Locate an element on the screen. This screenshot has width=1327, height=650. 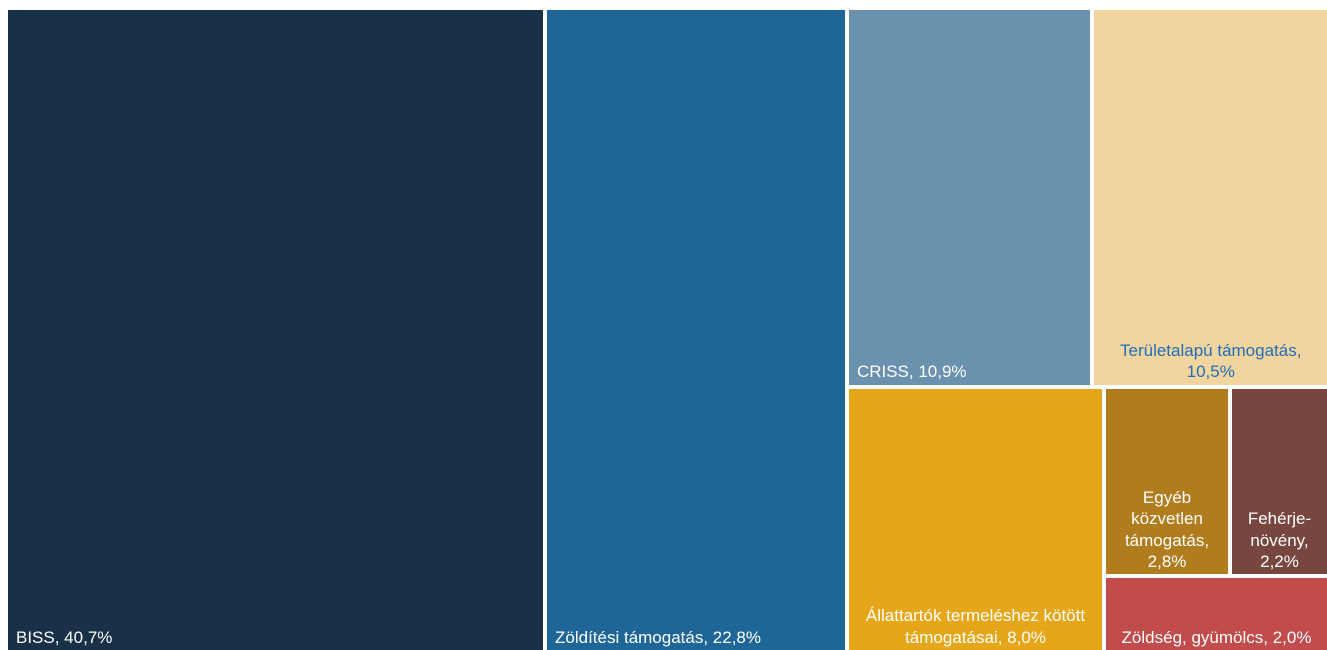
treemap-tile: Zöldség, gyümölcs, 2,0% is located at coordinates (1216, 614).